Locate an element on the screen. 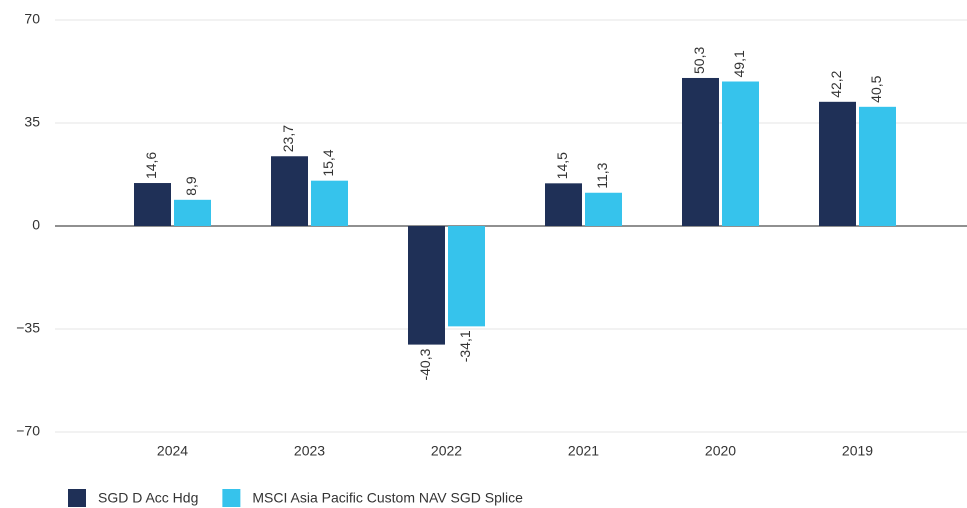 The width and height of the screenshot is (967, 508). data-label: 42,2 is located at coordinates (836, 83).